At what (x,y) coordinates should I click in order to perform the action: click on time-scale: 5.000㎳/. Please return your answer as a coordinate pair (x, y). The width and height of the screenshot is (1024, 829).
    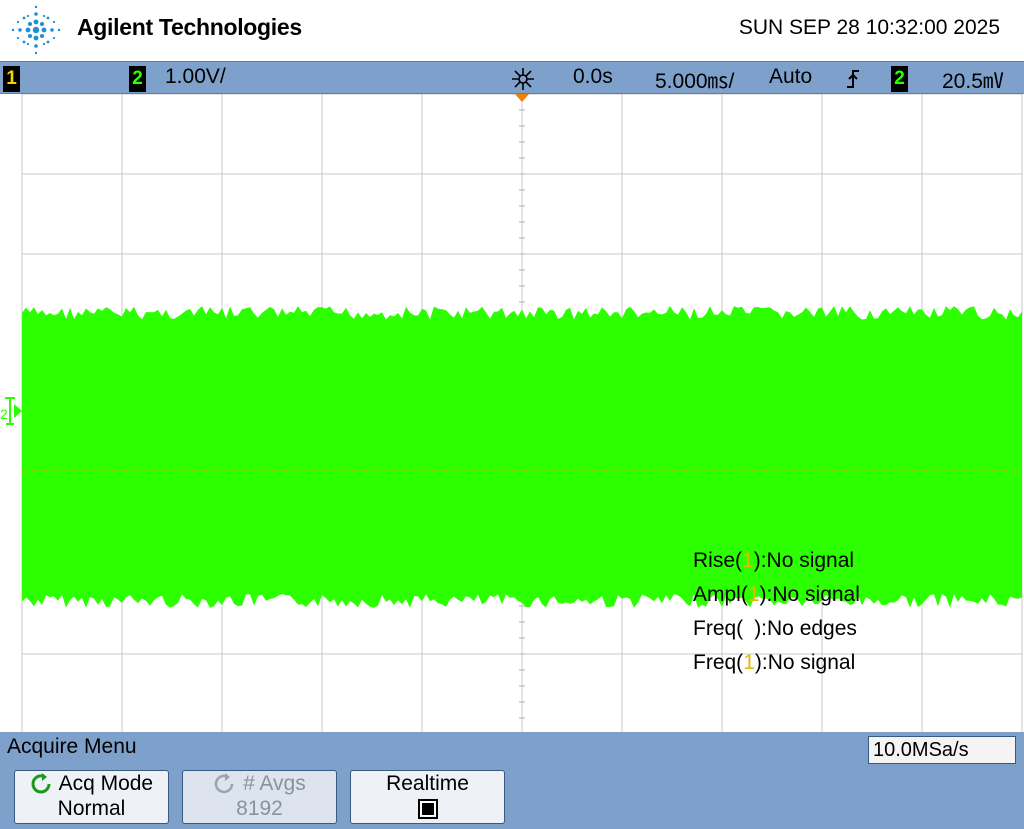
    Looking at the image, I should click on (695, 81).